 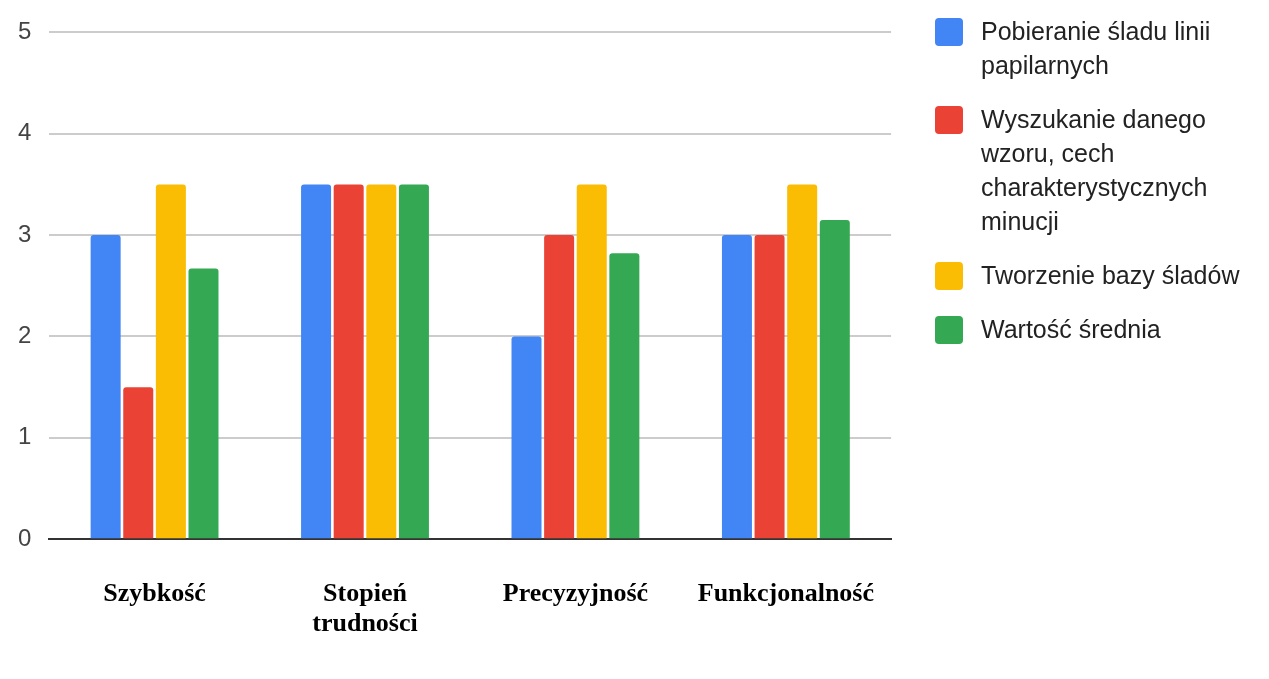 What do you see at coordinates (1096, 48) in the screenshot?
I see `legend-label: Pobieranie śladu linii papilarnych` at bounding box center [1096, 48].